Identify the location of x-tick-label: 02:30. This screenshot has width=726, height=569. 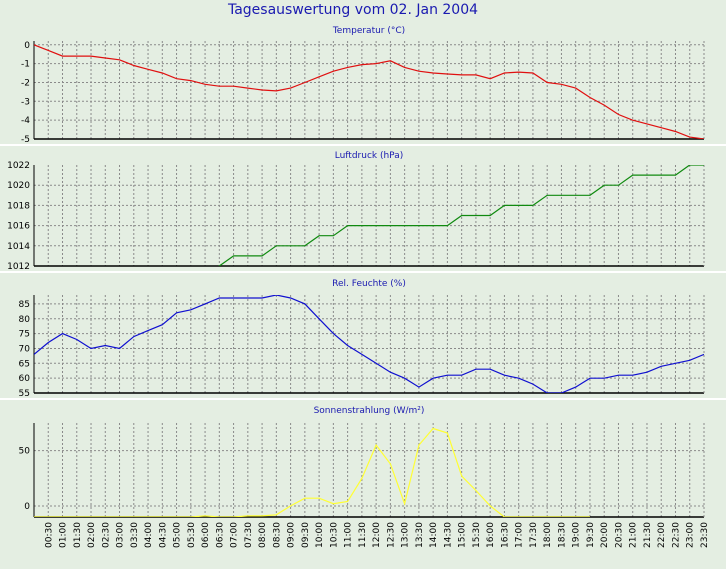
(106, 535).